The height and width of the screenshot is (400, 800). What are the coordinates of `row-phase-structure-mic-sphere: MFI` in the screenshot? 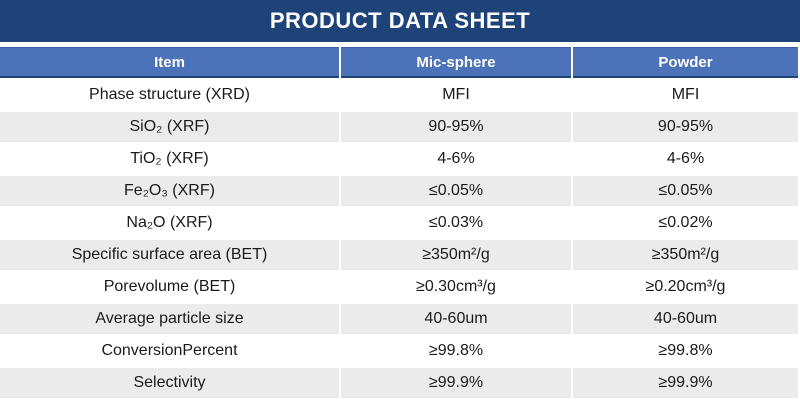 It's located at (456, 95).